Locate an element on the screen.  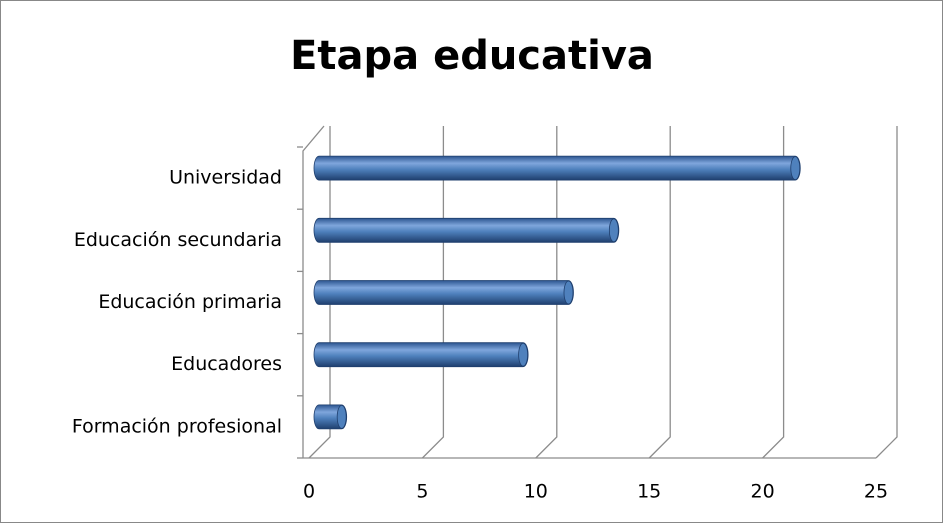
x-tick-label: 0 is located at coordinates (309, 492).